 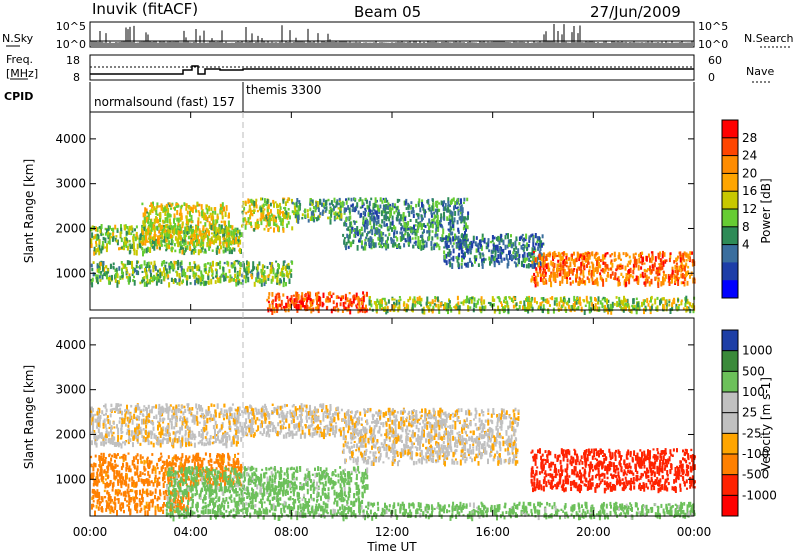 What do you see at coordinates (755, 454) in the screenshot?
I see `velocity-colorbar-tick: -100` at bounding box center [755, 454].